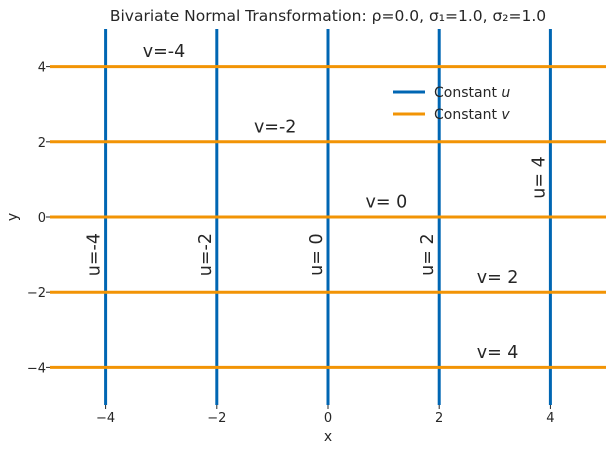 This screenshot has height=450, width=614. Describe the element at coordinates (317, 254) in the screenshot. I see `u-line-label: u= 0` at that location.